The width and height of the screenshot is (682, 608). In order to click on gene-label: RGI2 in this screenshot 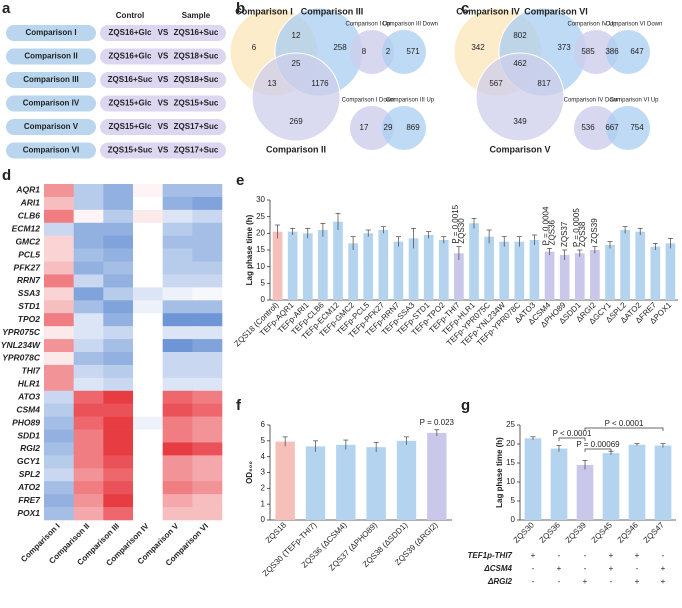, I will do `click(30, 448)`.